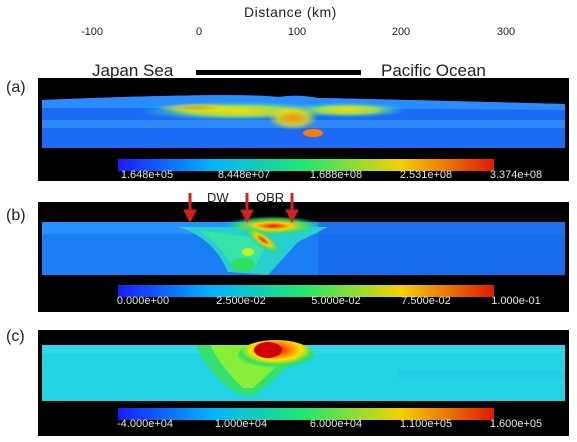 The height and width of the screenshot is (442, 577). What do you see at coordinates (306, 414) in the screenshot?
I see `colorbar-c` at bounding box center [306, 414].